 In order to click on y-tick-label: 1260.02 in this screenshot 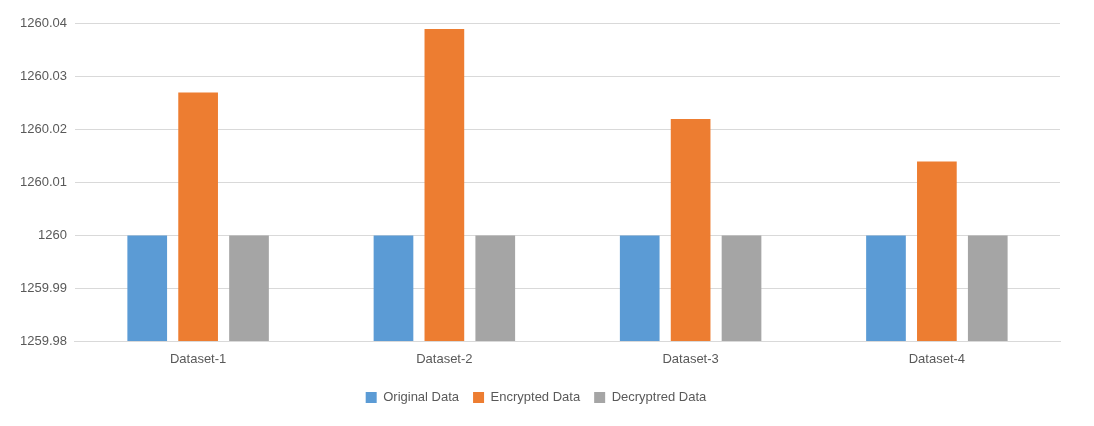, I will do `click(43, 129)`.